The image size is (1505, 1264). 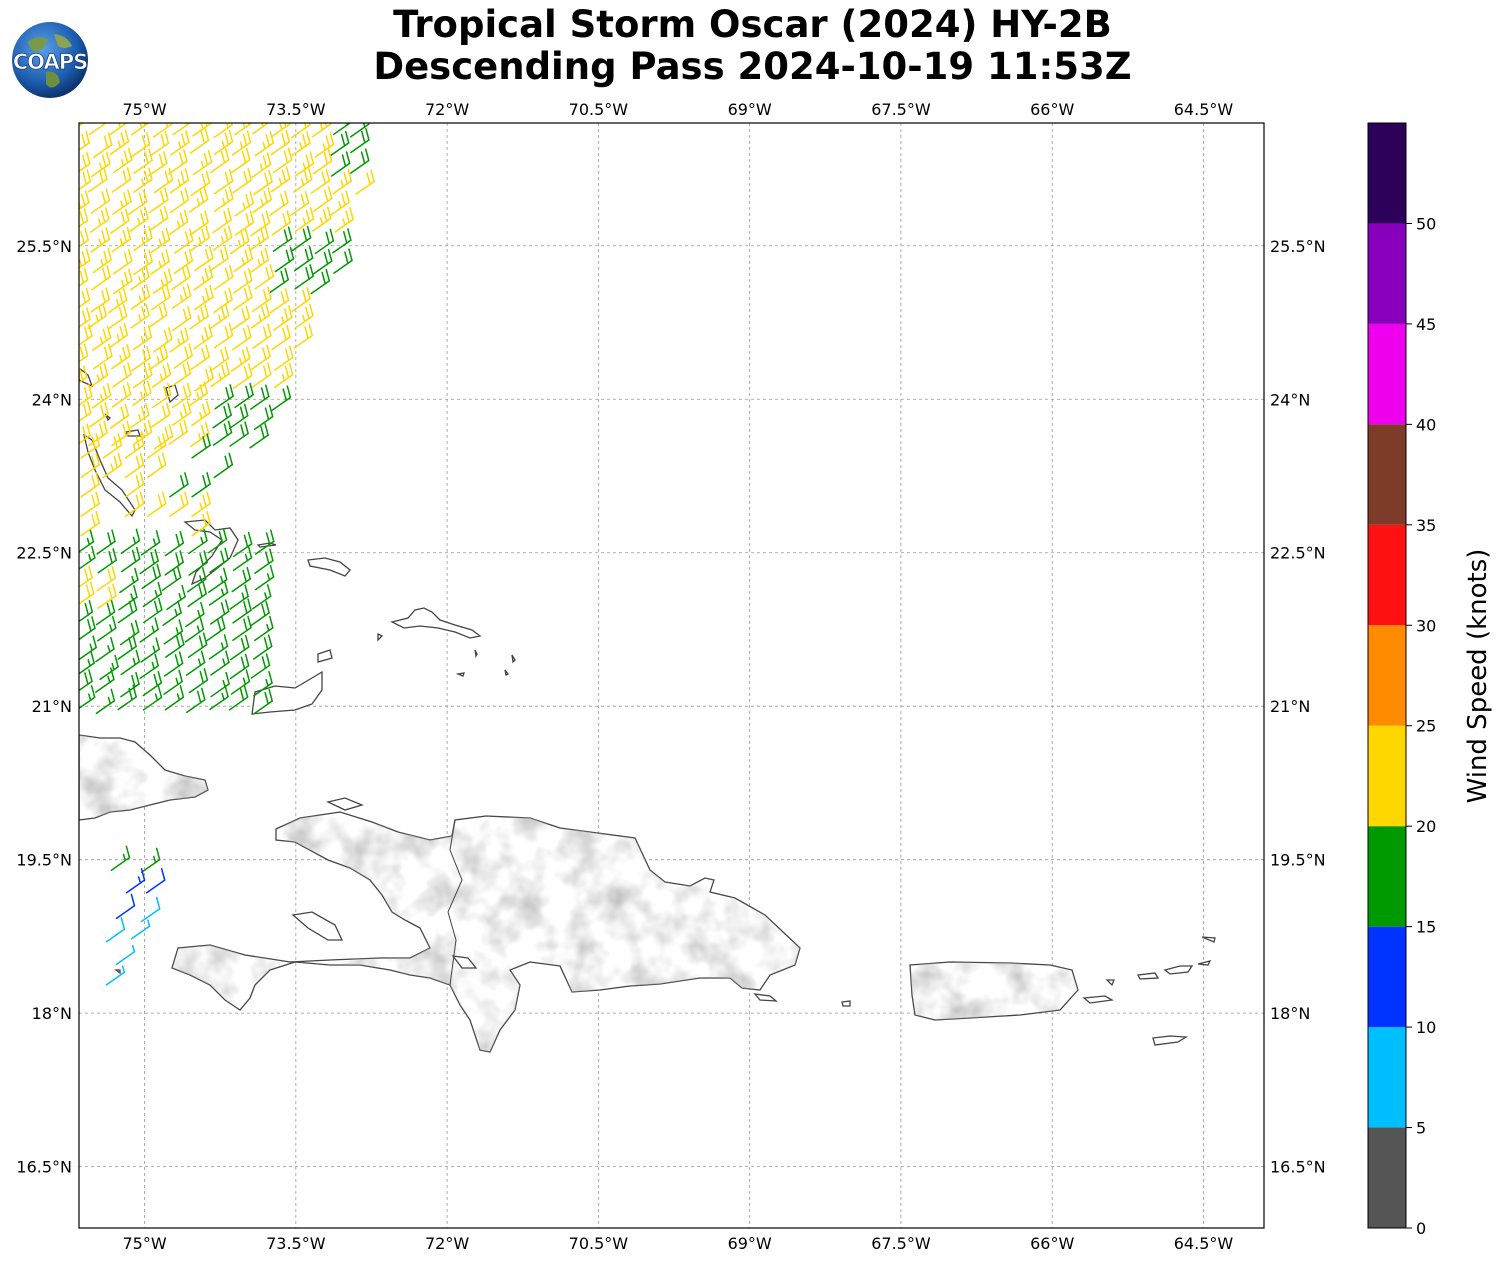 What do you see at coordinates (345, 804) in the screenshot?
I see `tortuga-island` at bounding box center [345, 804].